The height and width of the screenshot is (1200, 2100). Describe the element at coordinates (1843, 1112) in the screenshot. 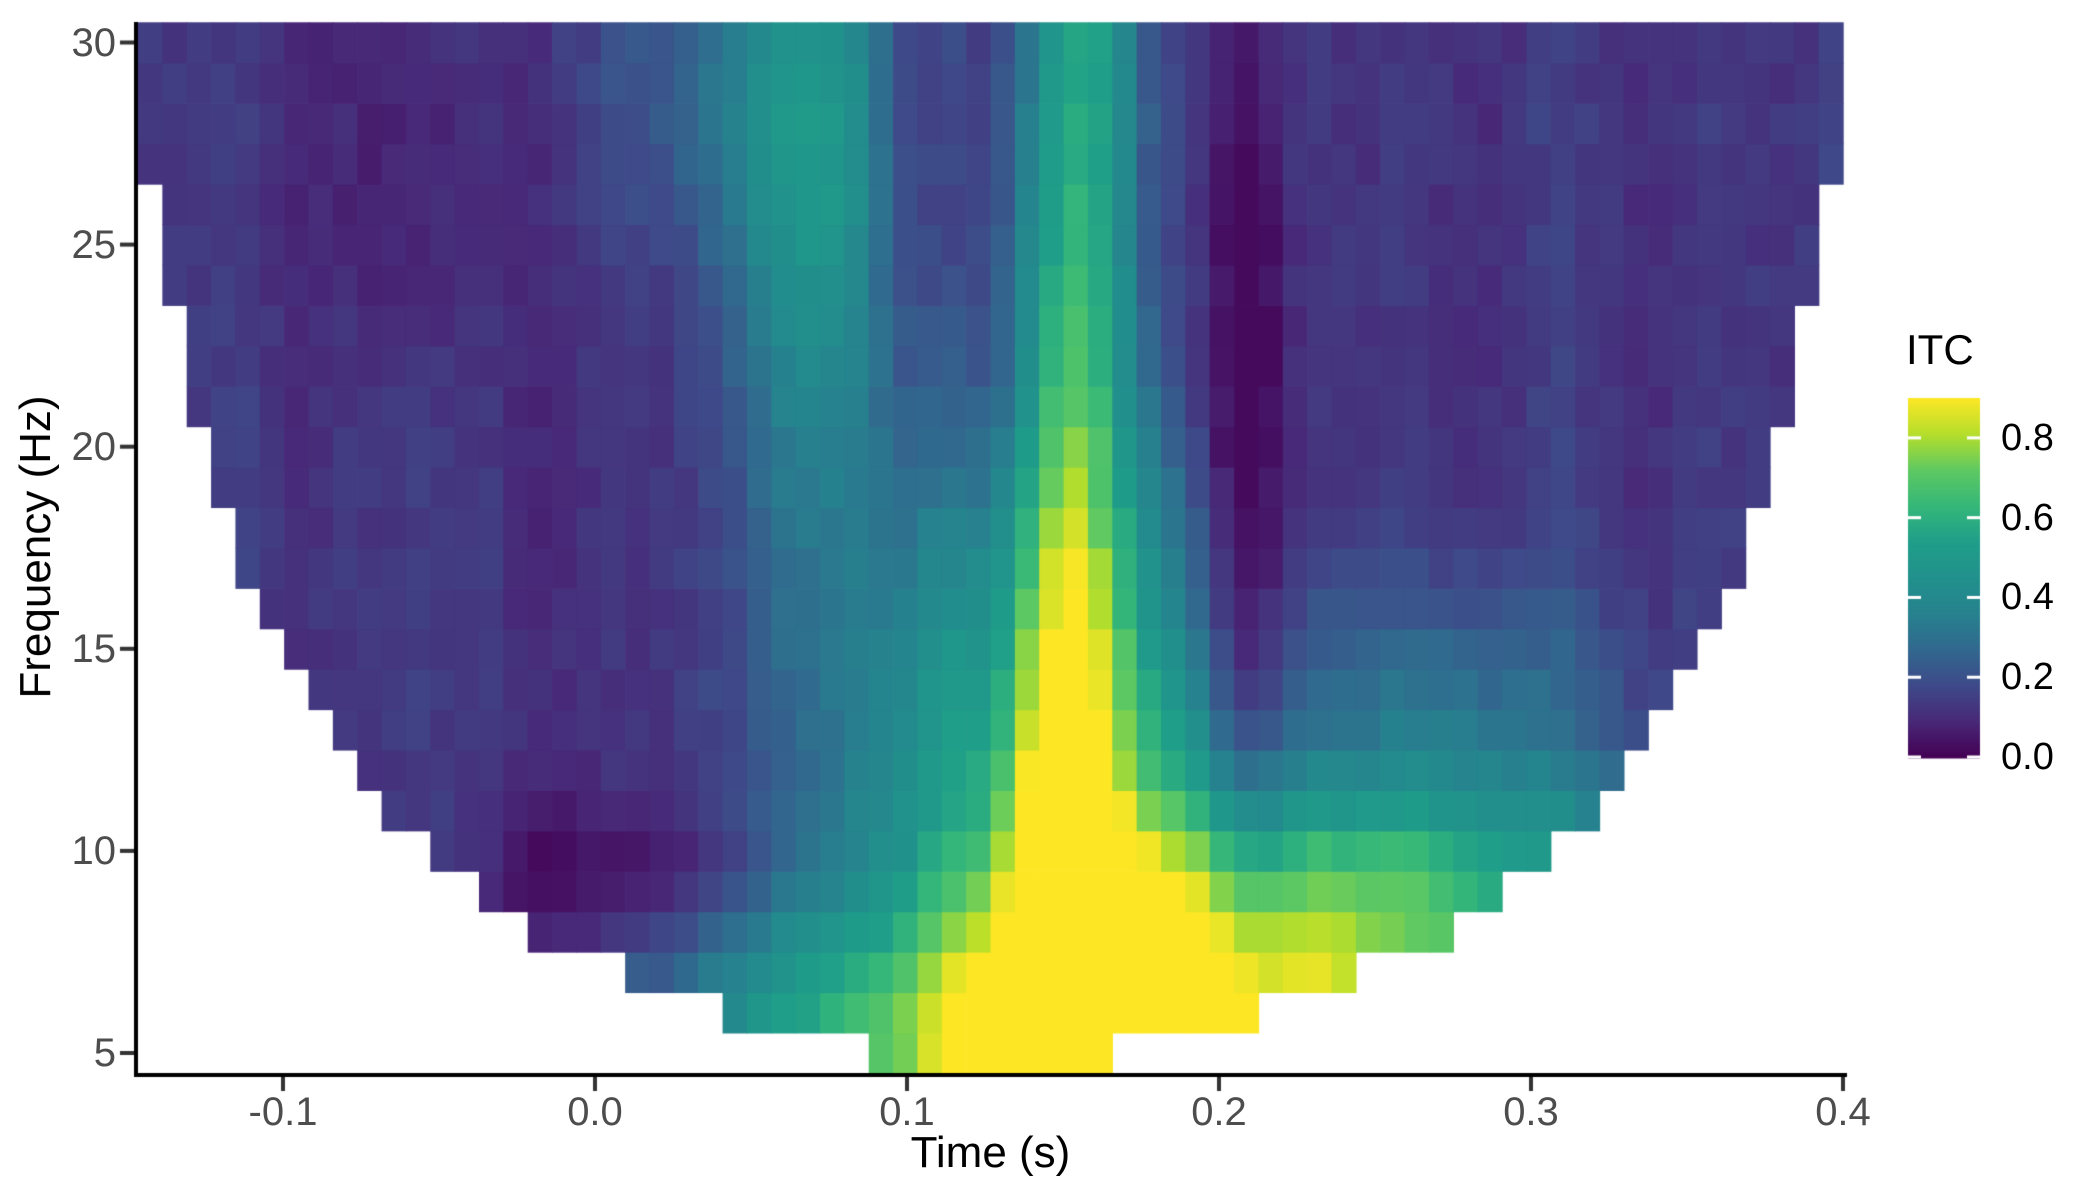

I see `x-tick-label: 0.4` at that location.